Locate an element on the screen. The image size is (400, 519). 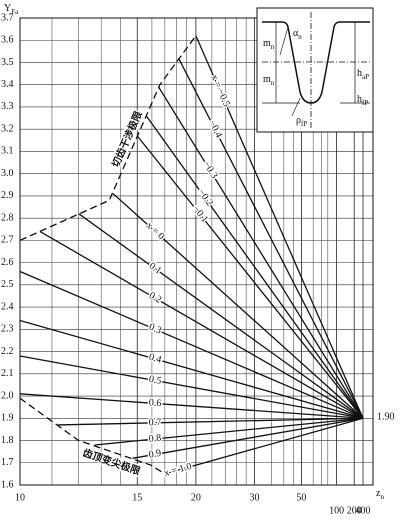
y-tick-label: 3.7 is located at coordinates (7, 17).